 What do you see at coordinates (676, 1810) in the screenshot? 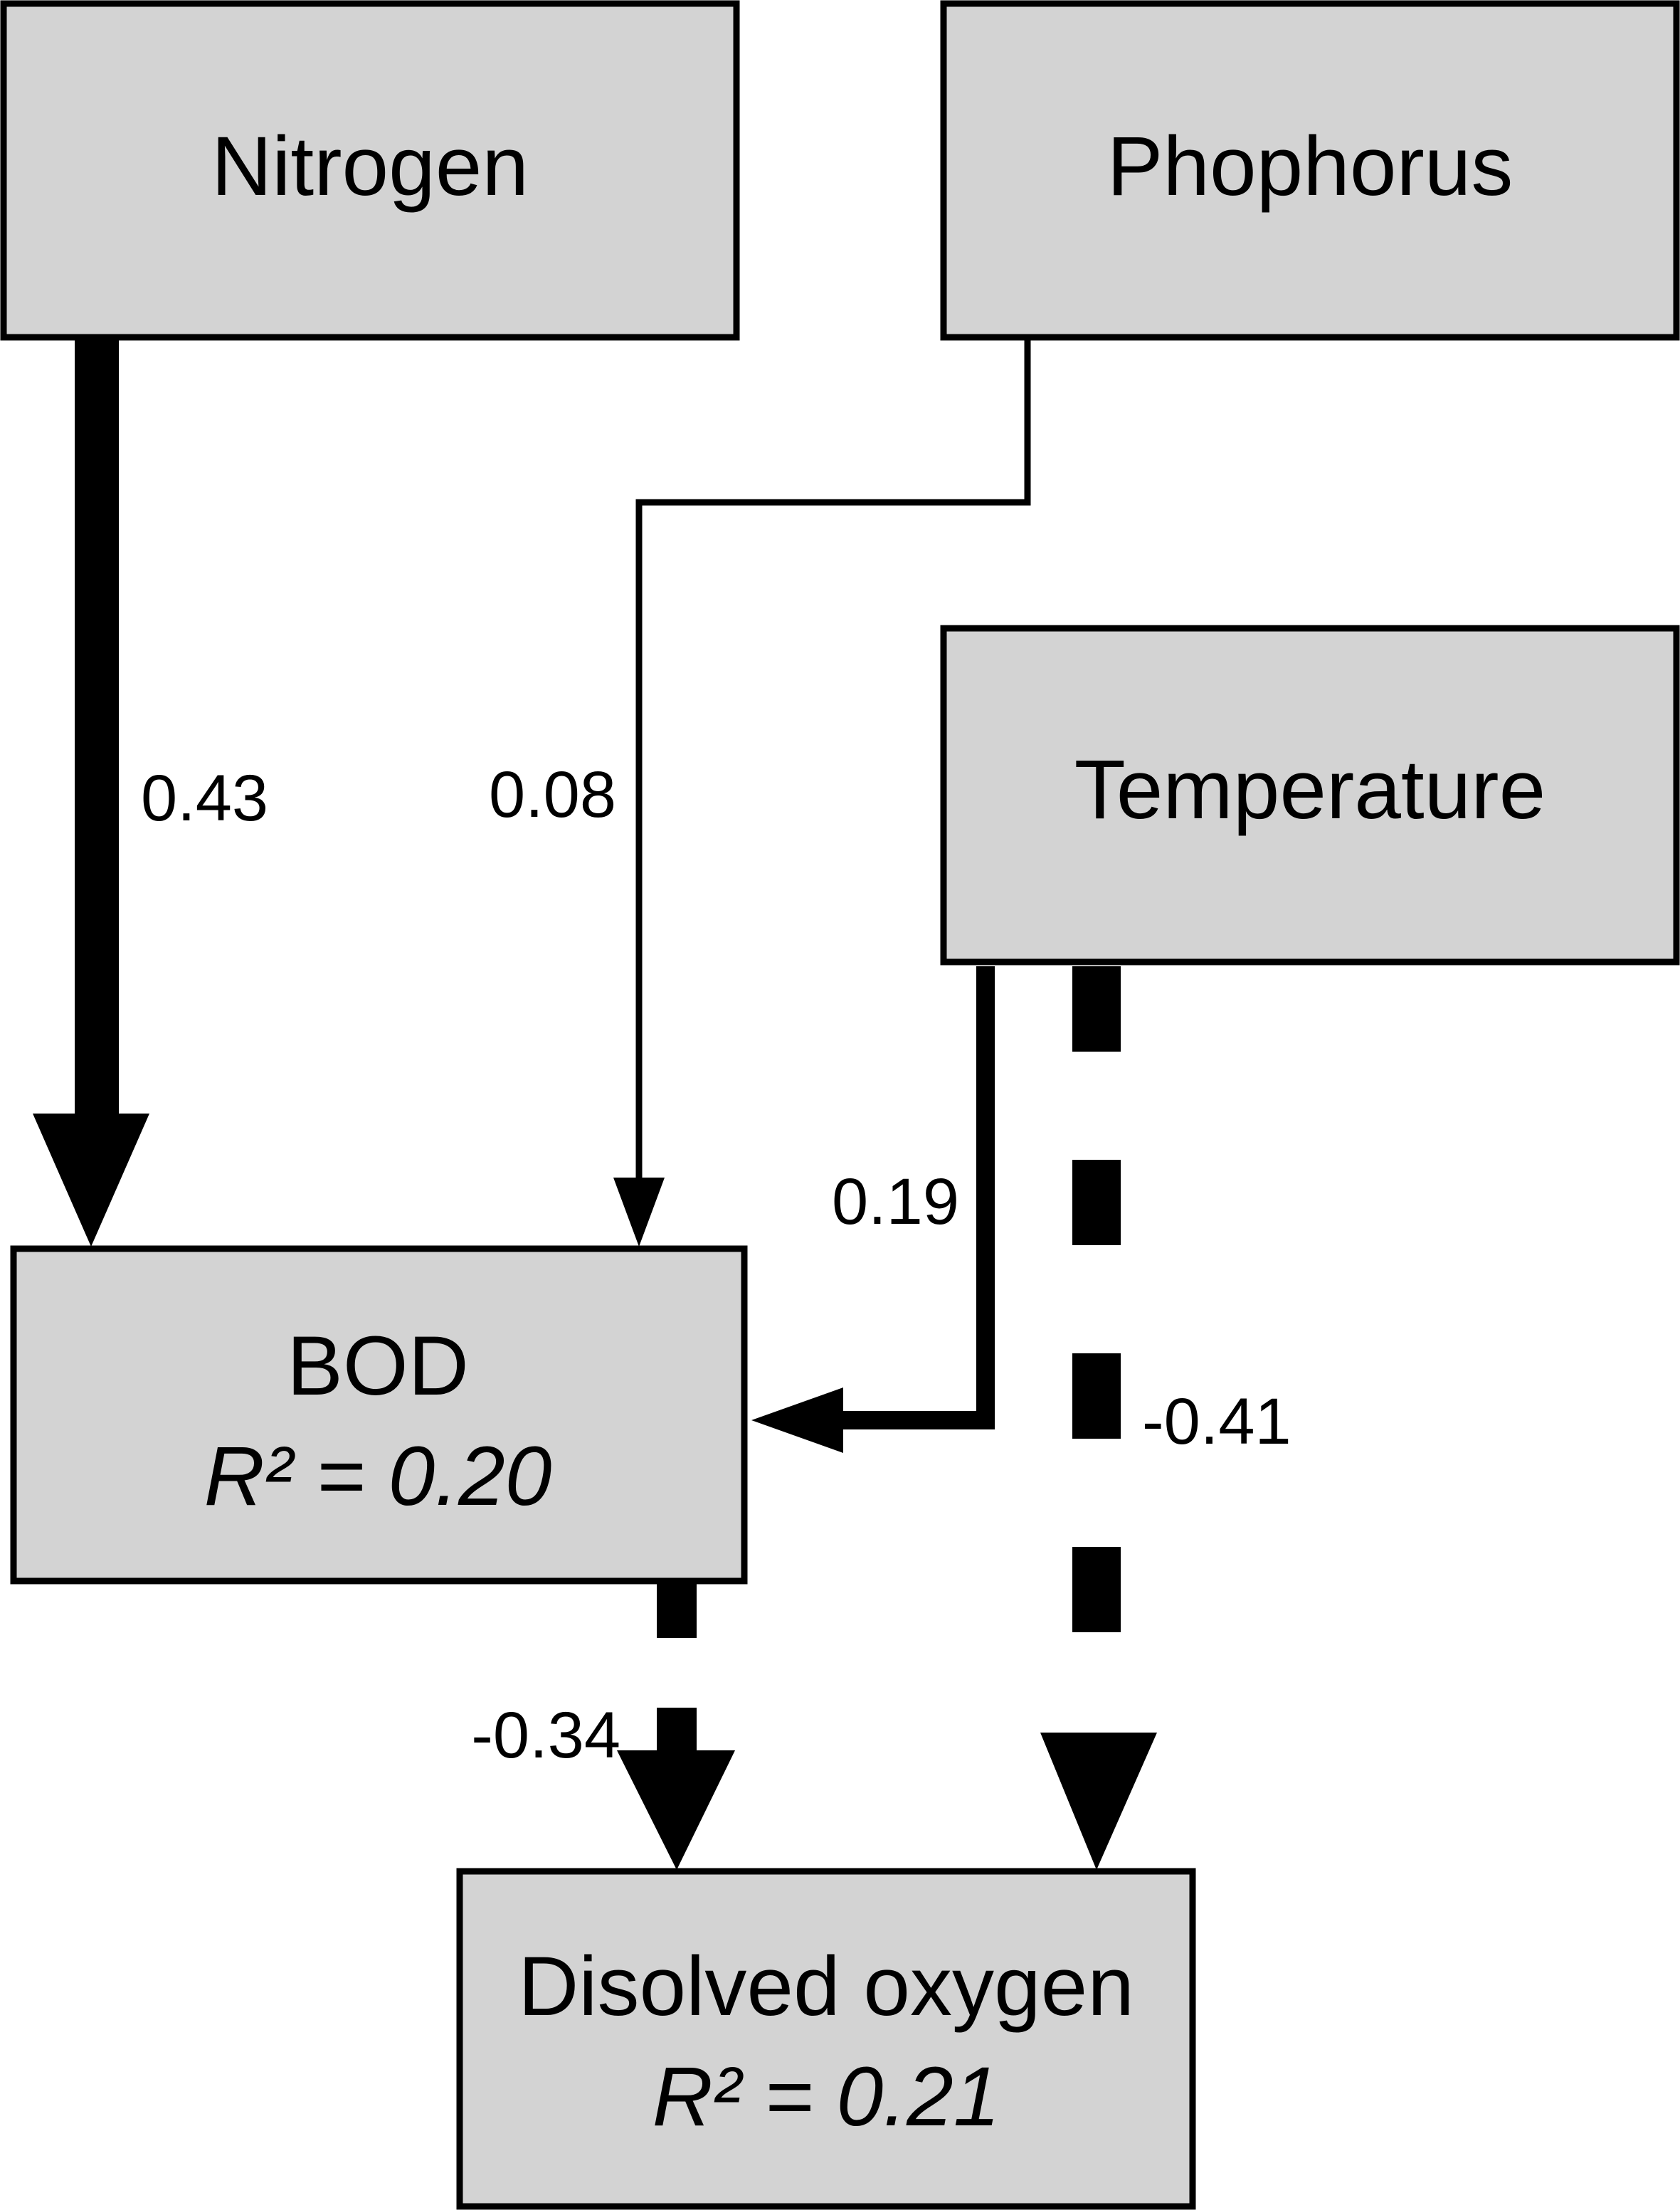
I see `arrowhead-bod-to-do` at bounding box center [676, 1810].